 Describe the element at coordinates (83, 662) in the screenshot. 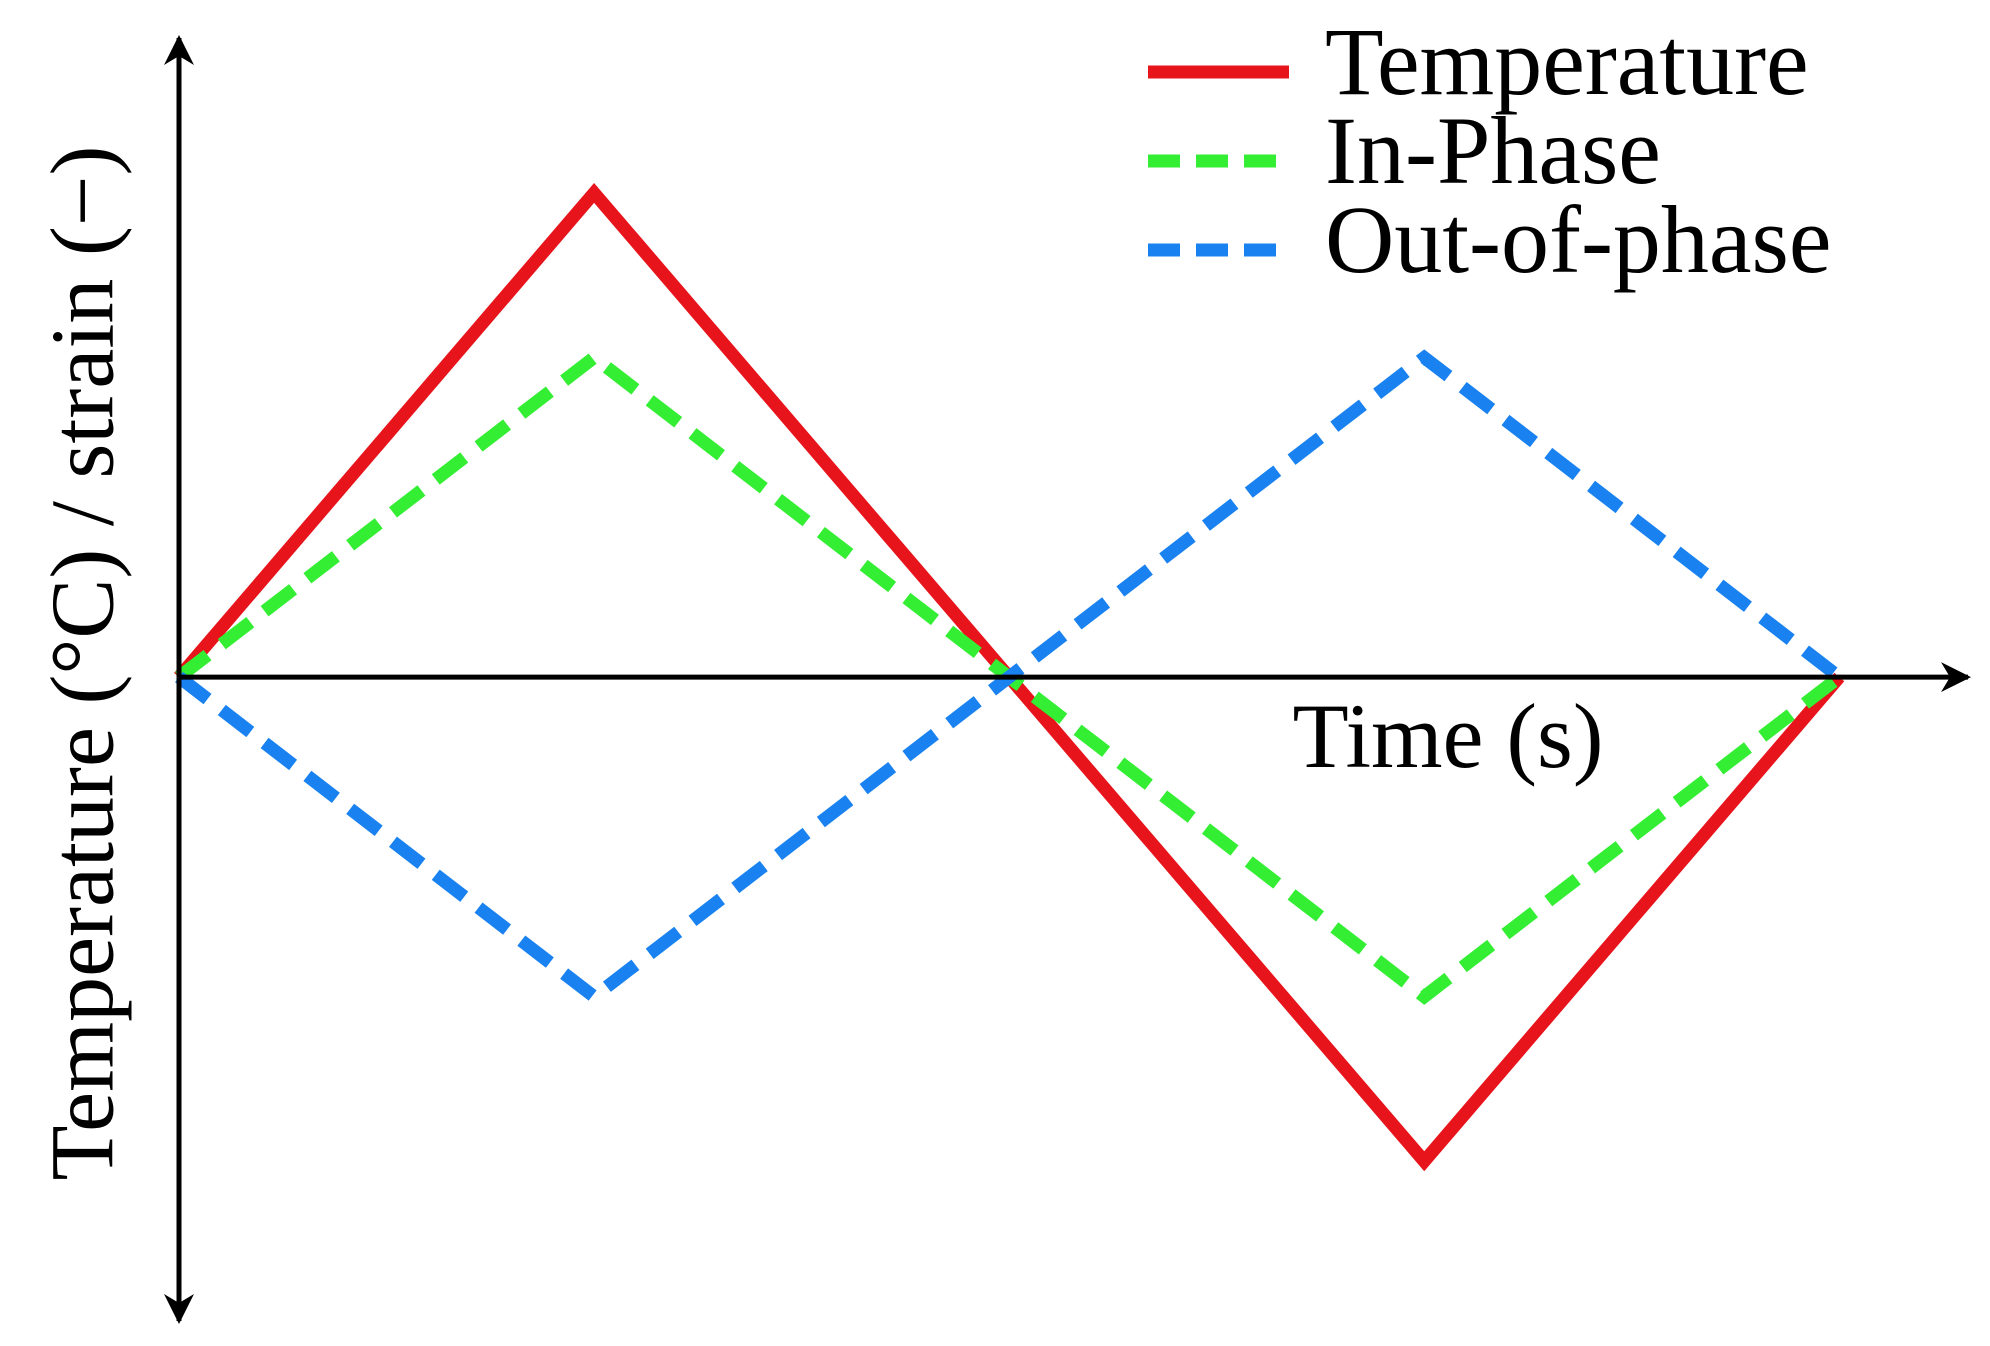

I see `y-axis-label: Temperature (°C) / strain (−)` at that location.